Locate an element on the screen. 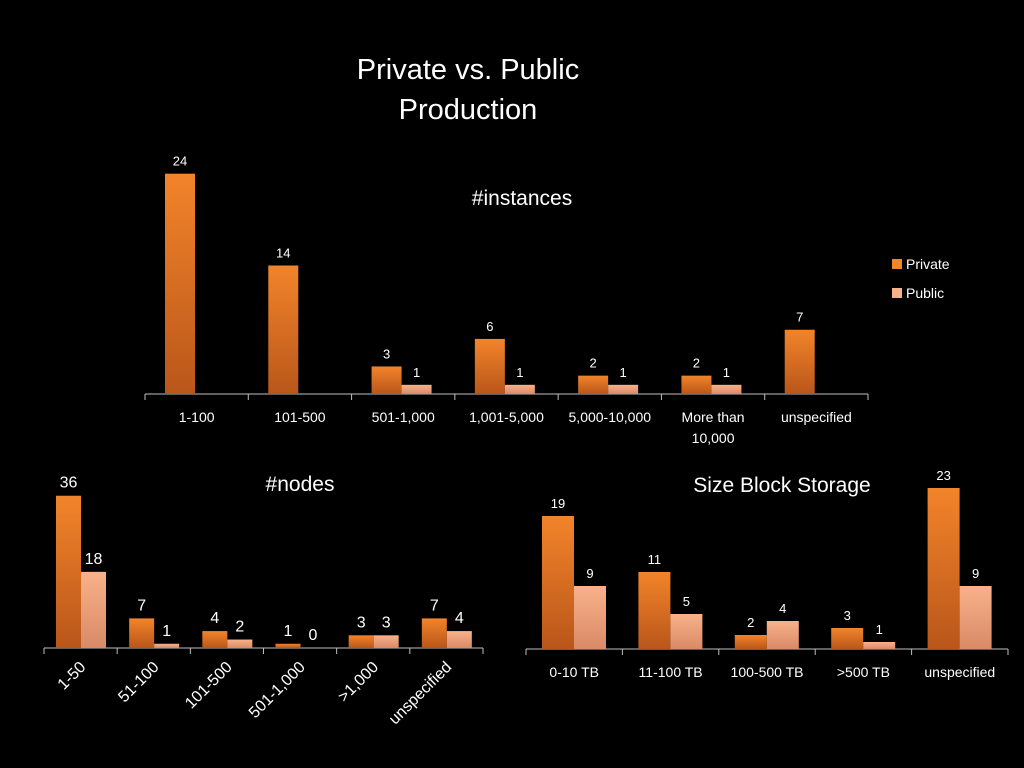  data-label-private-501-1-000: 3 is located at coordinates (386, 353).